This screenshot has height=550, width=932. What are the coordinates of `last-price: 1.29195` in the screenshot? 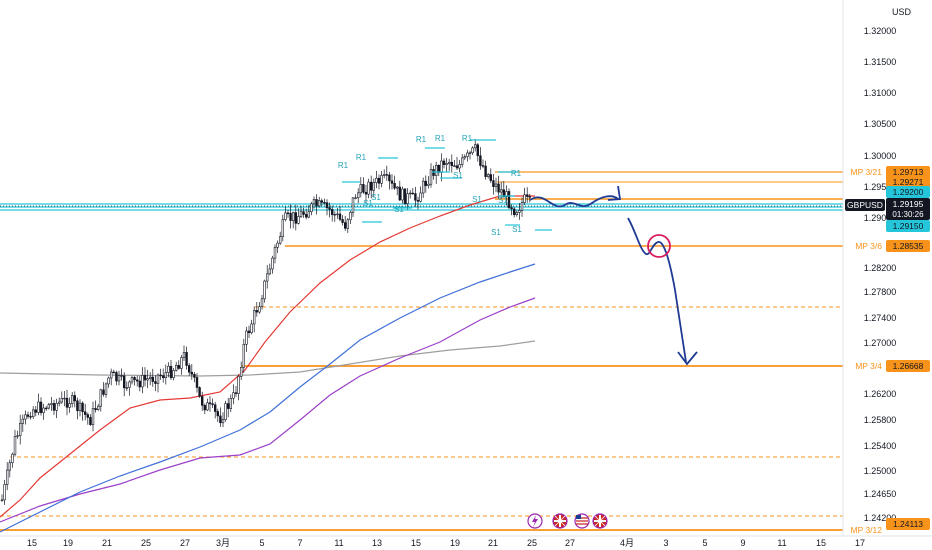 It's located at (908, 204).